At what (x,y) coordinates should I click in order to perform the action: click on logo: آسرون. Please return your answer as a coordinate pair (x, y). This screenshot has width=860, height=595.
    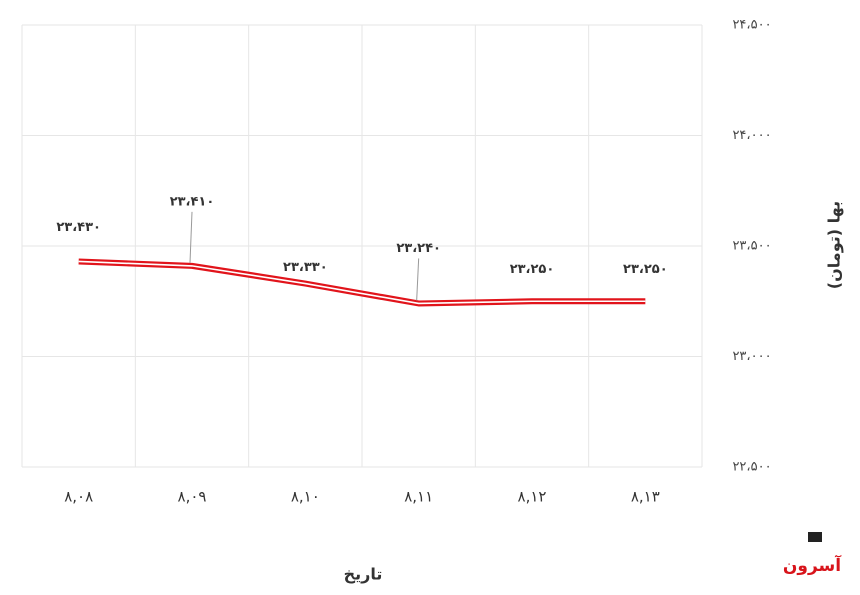
    Looking at the image, I should click on (812, 554).